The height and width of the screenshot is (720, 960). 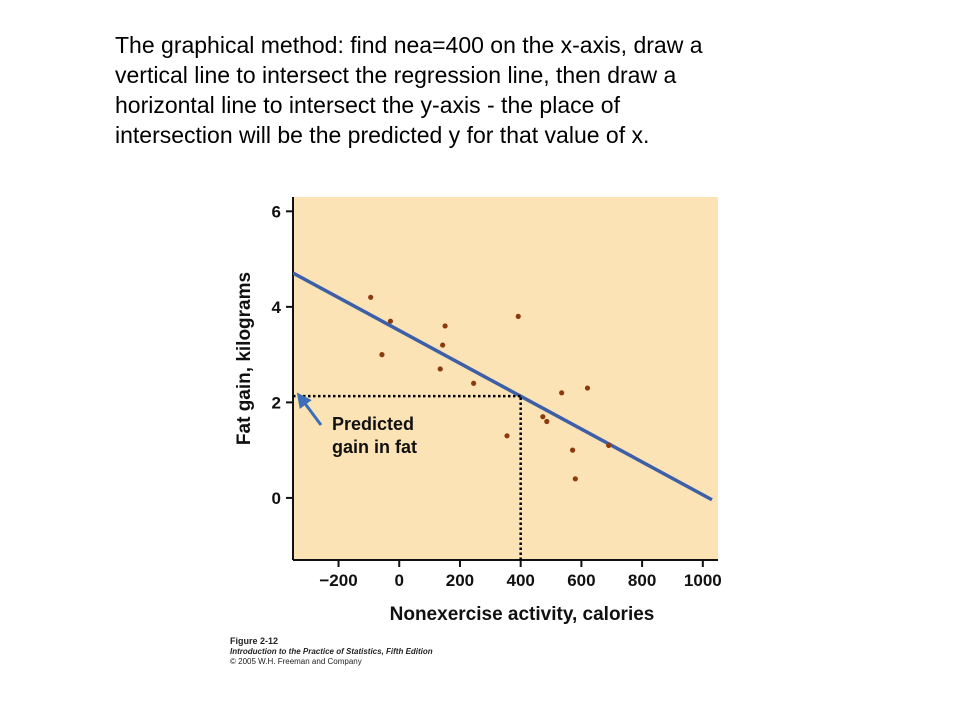 What do you see at coordinates (338, 580) in the screenshot?
I see `x-tick-label: −200` at bounding box center [338, 580].